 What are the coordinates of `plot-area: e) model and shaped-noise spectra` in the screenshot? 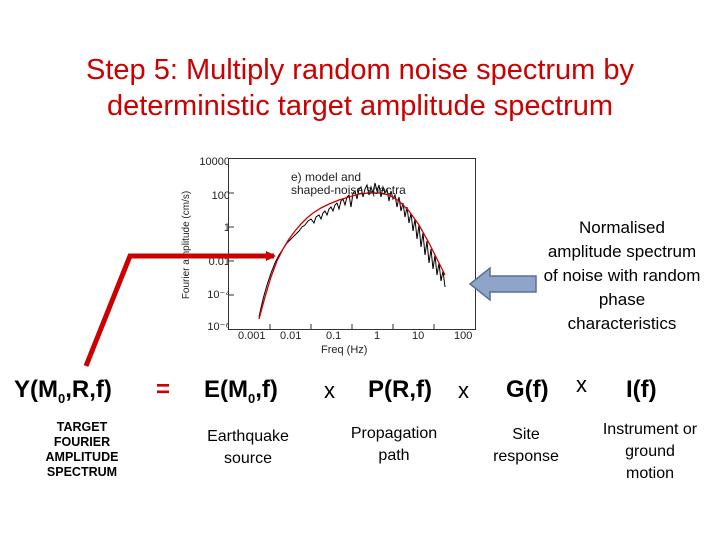 It's located at (352, 244).